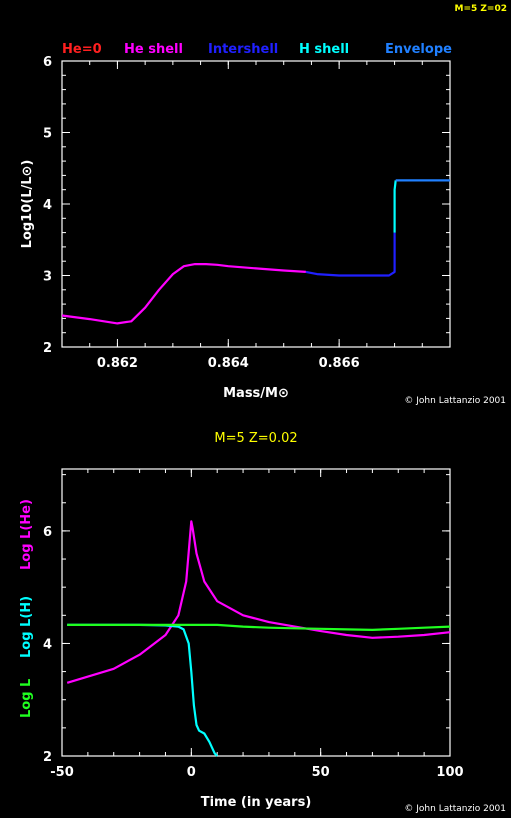 The height and width of the screenshot is (818, 511). I want to click on y-tick-label: 5, so click(47, 134).